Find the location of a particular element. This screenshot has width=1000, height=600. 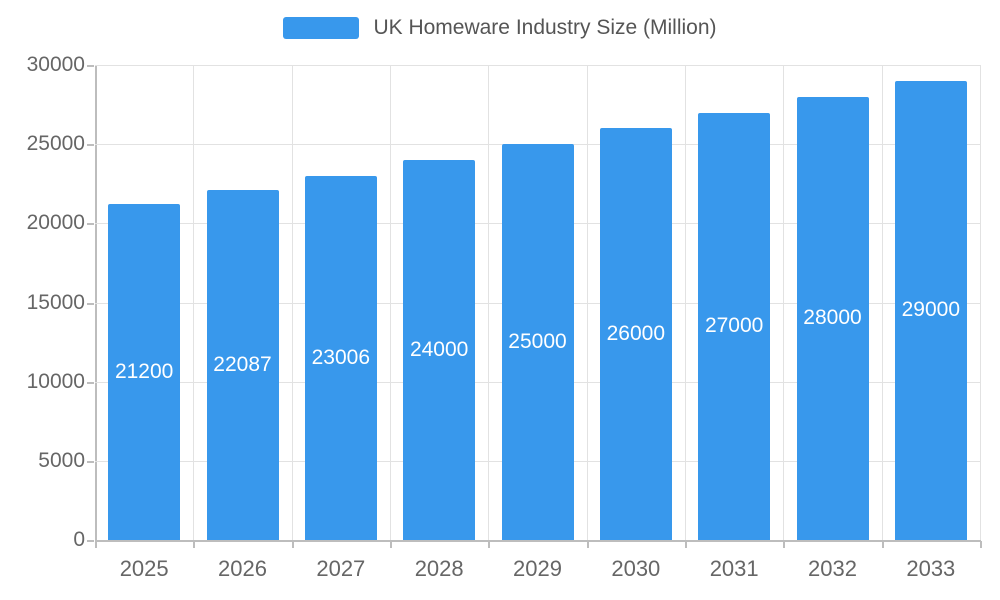

legend-swatch is located at coordinates (321, 28).